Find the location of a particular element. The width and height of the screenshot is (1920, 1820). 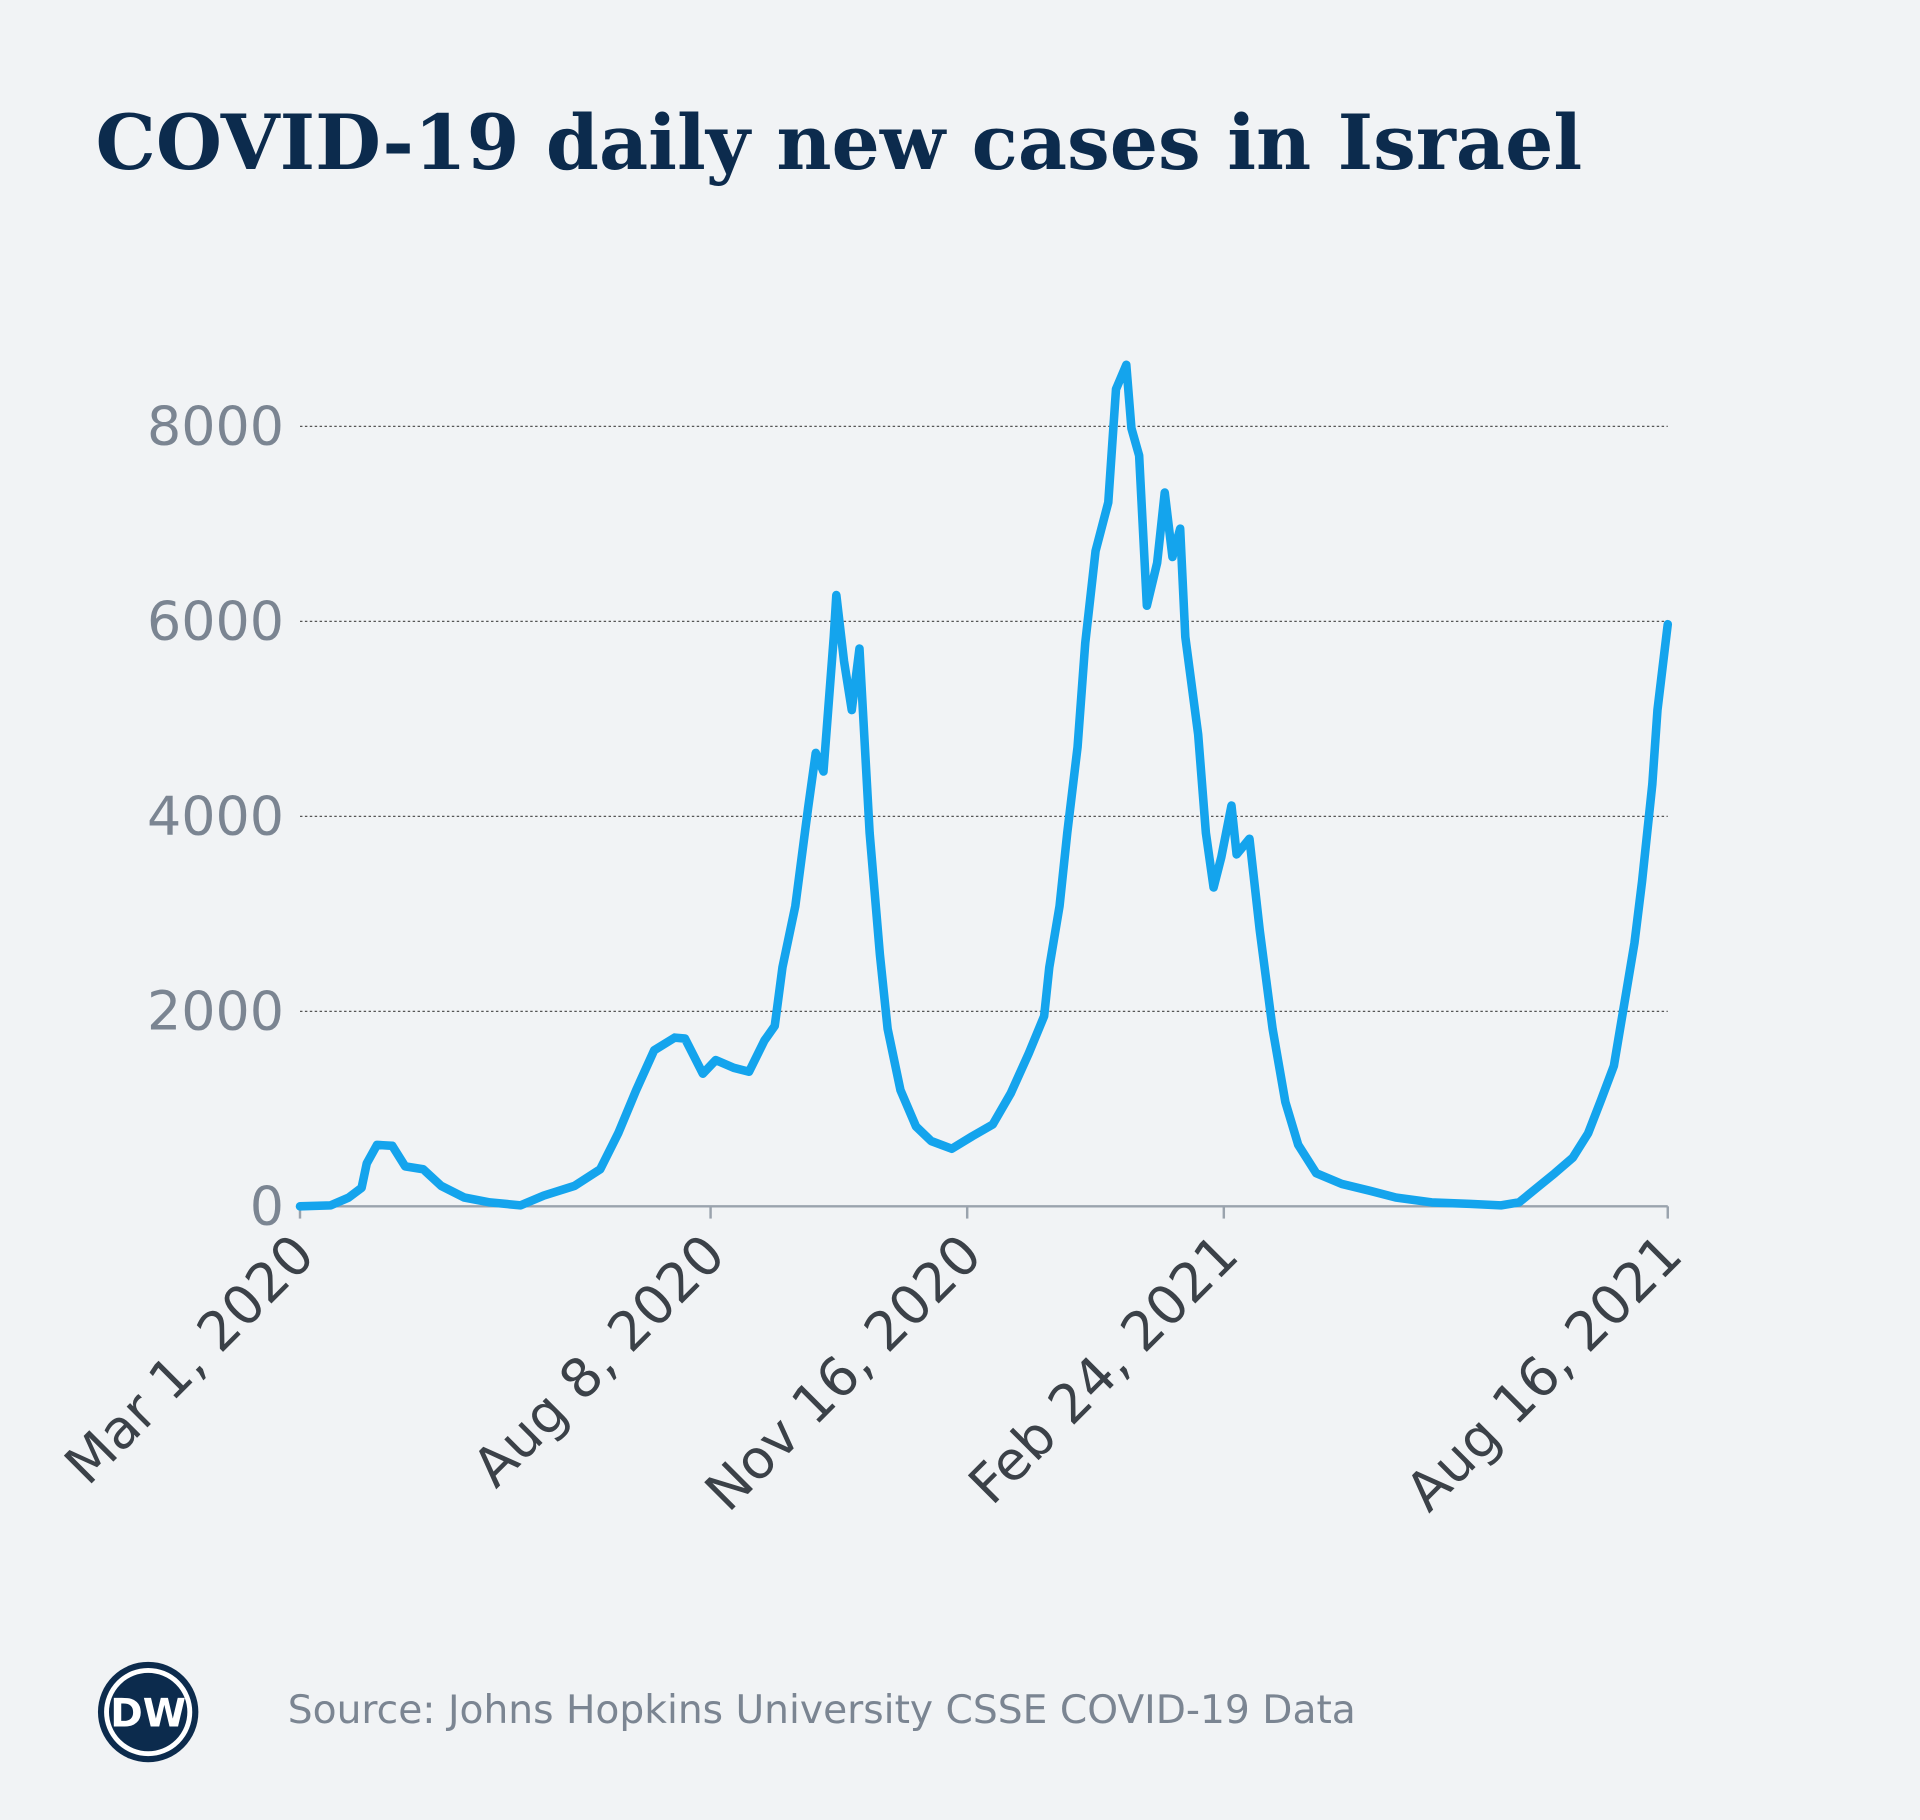

logo-text: DW is located at coordinates (148, 1714).